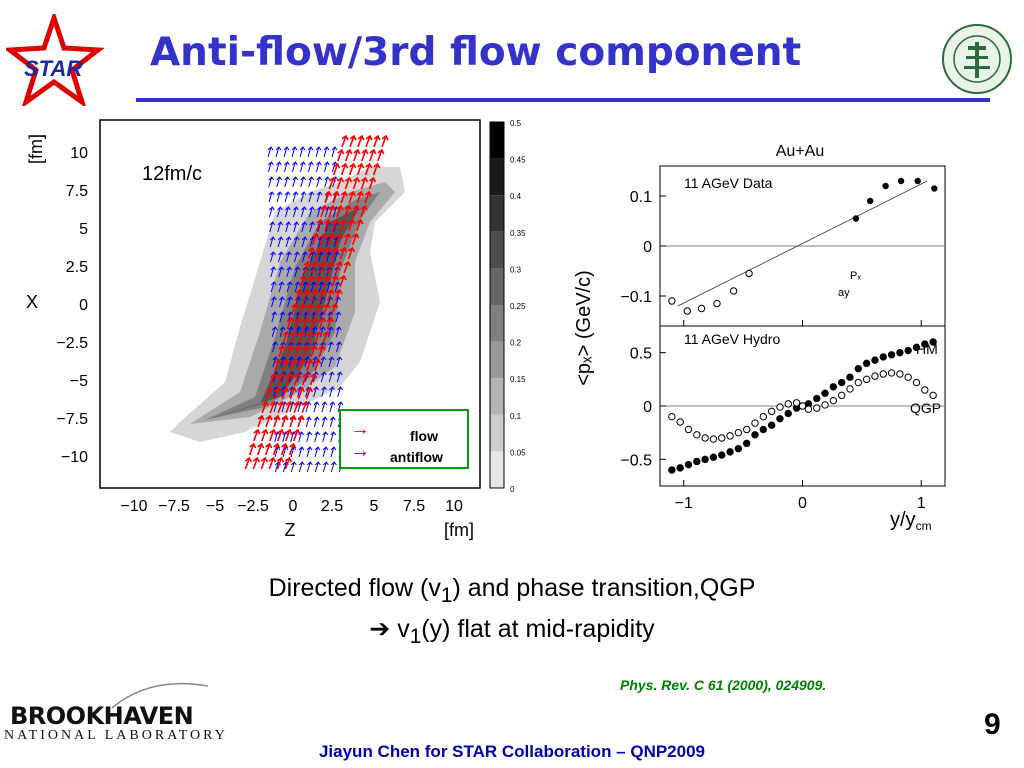 This screenshot has width=1024, height=768. What do you see at coordinates (518, 379) in the screenshot?
I see `colorbar-tick: 0.15` at bounding box center [518, 379].